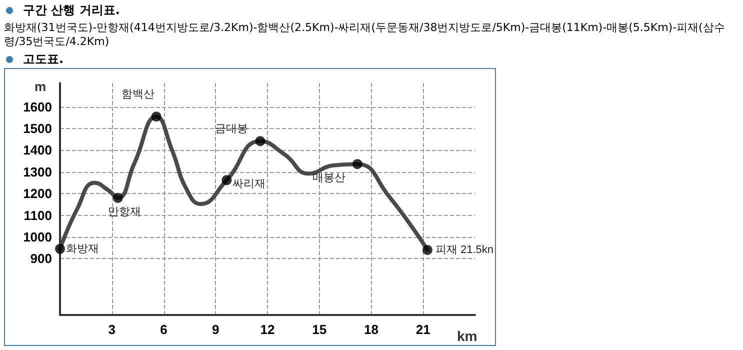 This screenshot has width=743, height=350. Describe the element at coordinates (249, 184) in the screenshot. I see `annotation: 싸리재` at that location.